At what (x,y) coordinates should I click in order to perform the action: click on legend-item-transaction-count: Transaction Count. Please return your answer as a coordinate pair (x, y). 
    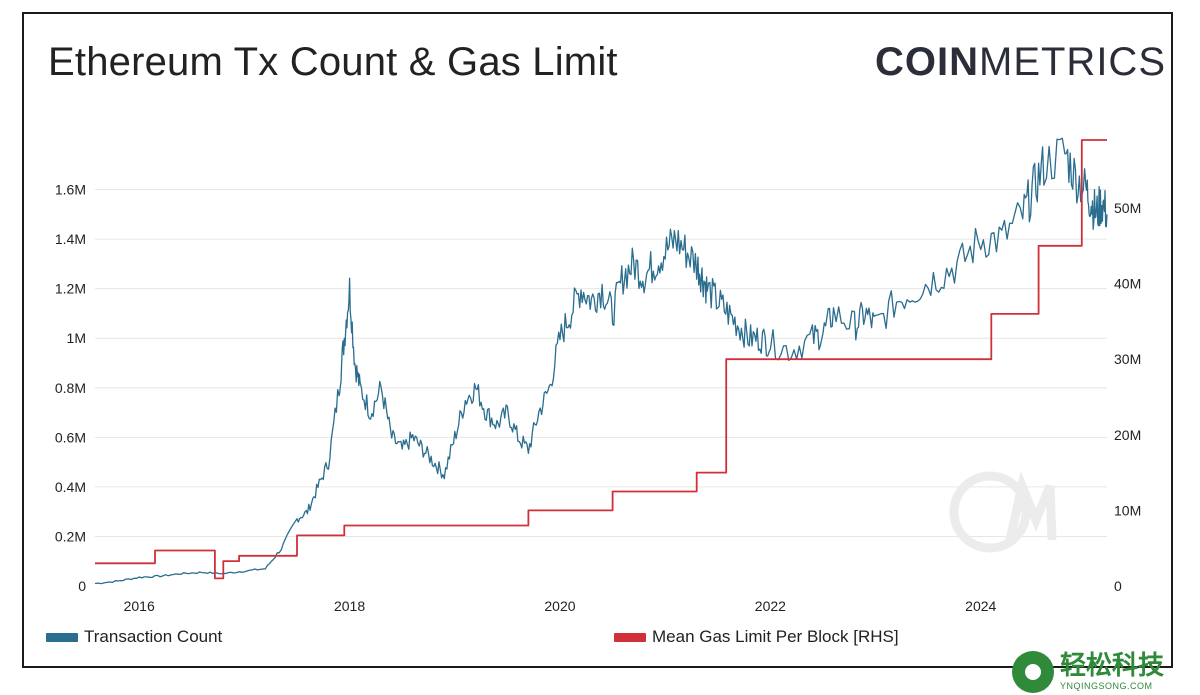
    Looking at the image, I should click on (134, 637).